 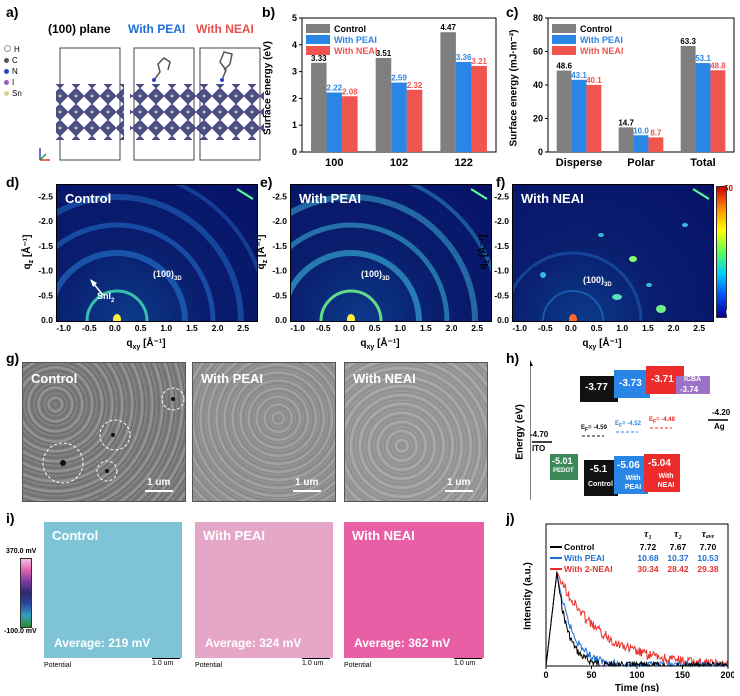 What do you see at coordinates (17, 49) in the screenshot?
I see `legend-h: H` at bounding box center [17, 49].